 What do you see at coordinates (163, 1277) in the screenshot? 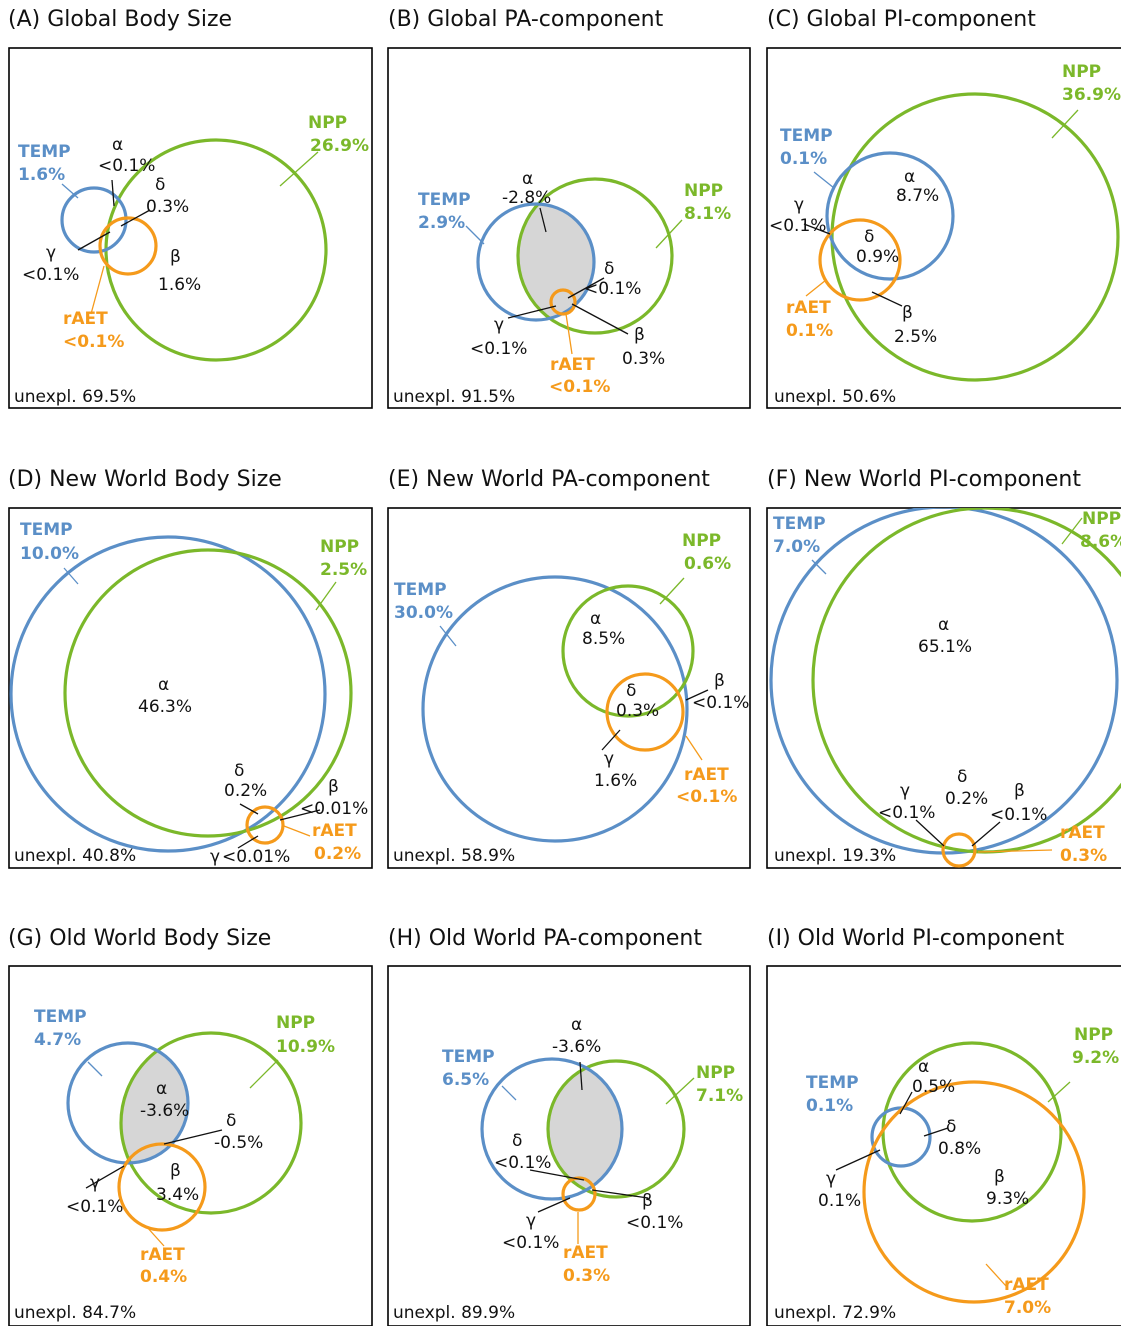
I see `raet-value: 0.4%` at bounding box center [163, 1277].